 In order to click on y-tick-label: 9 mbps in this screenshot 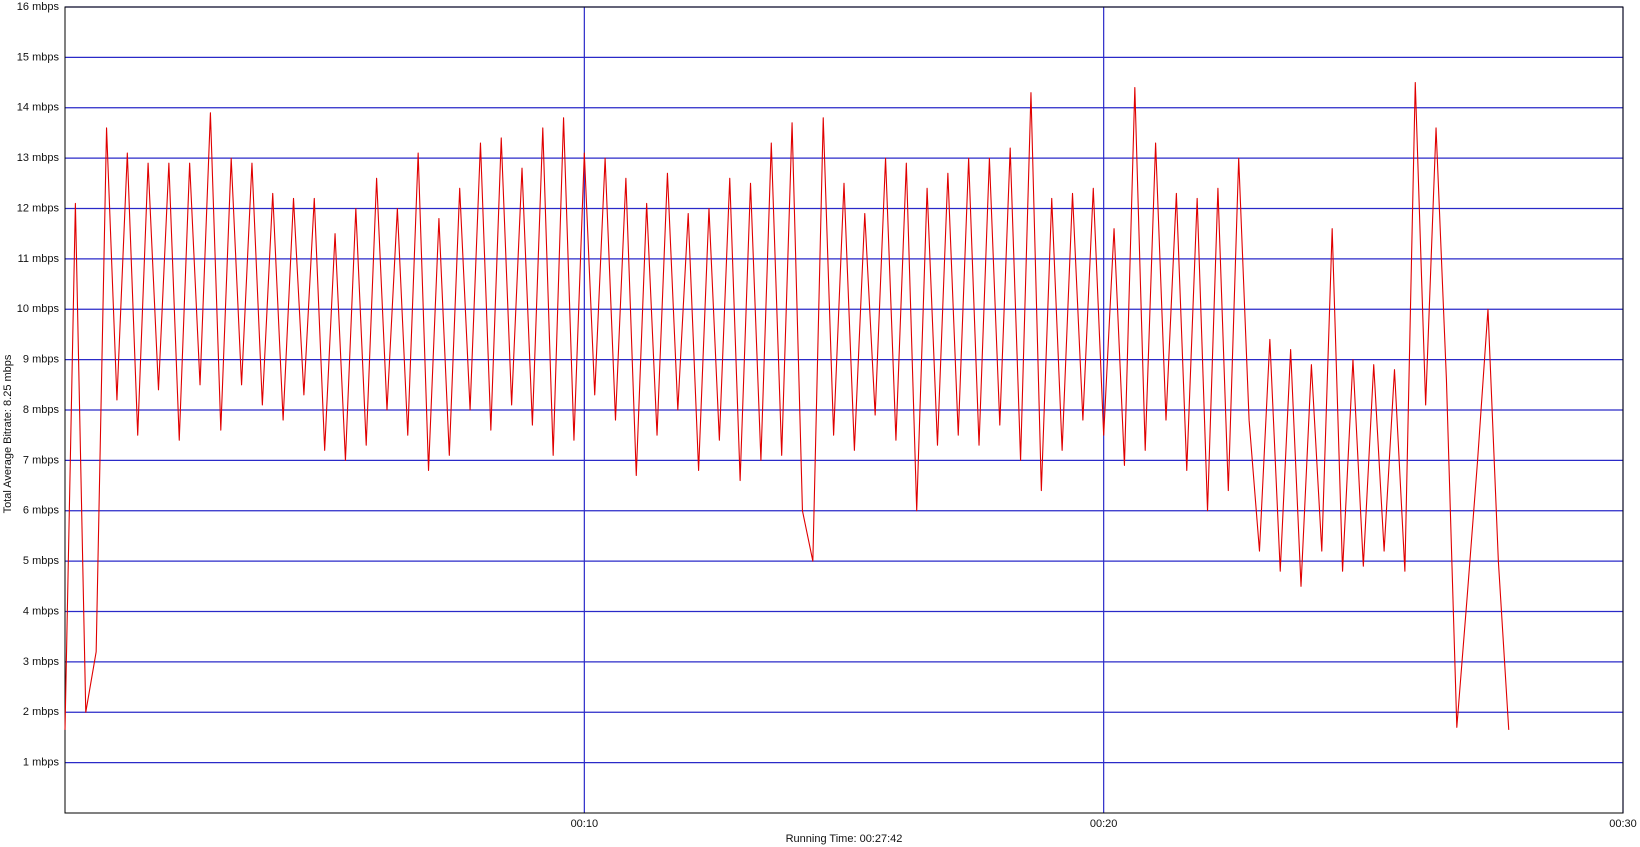, I will do `click(41, 360)`.